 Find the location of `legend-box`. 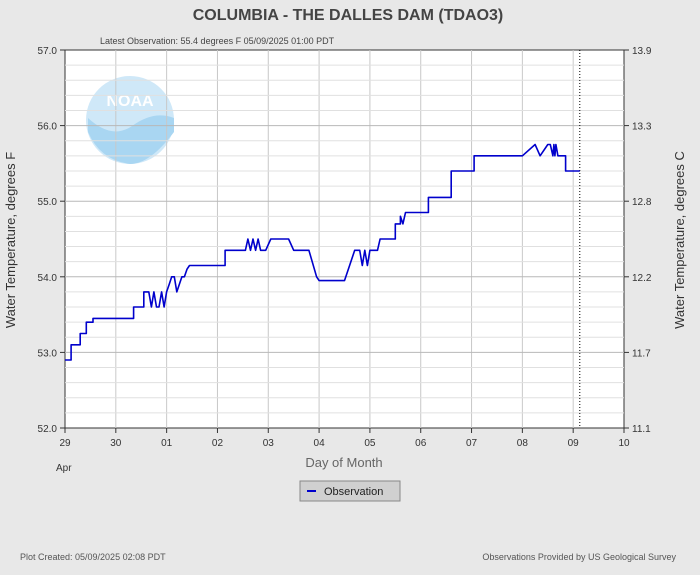

legend-box is located at coordinates (350, 491).